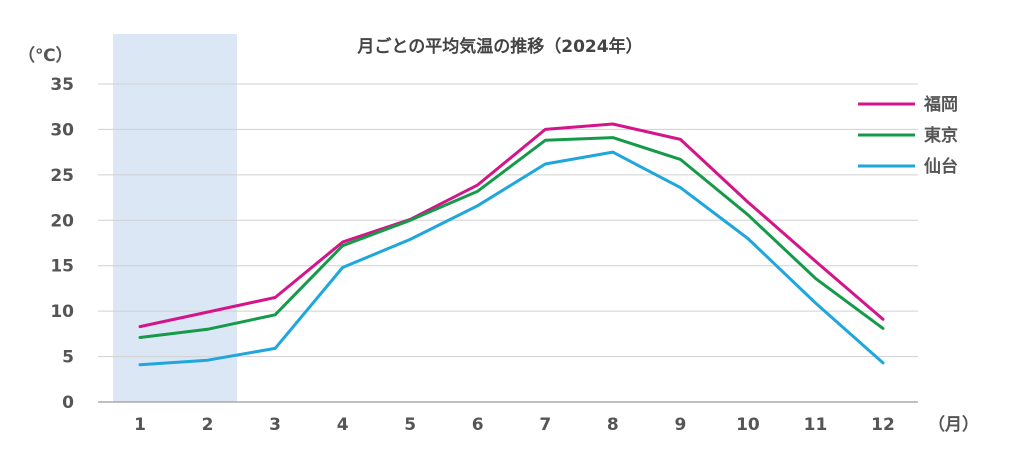  I want to click on x-tick-label: 9, so click(680, 425).